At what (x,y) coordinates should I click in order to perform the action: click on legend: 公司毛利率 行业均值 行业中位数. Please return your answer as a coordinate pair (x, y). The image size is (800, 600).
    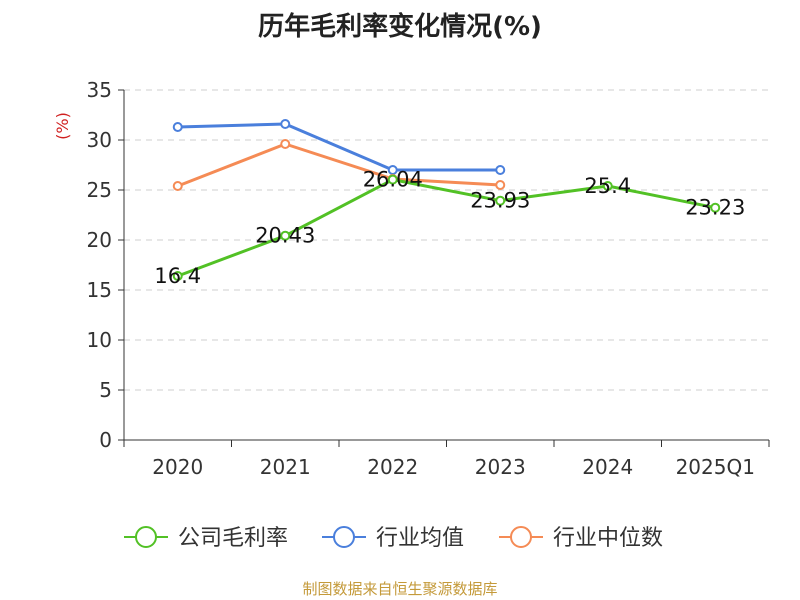
    Looking at the image, I should click on (393, 538).